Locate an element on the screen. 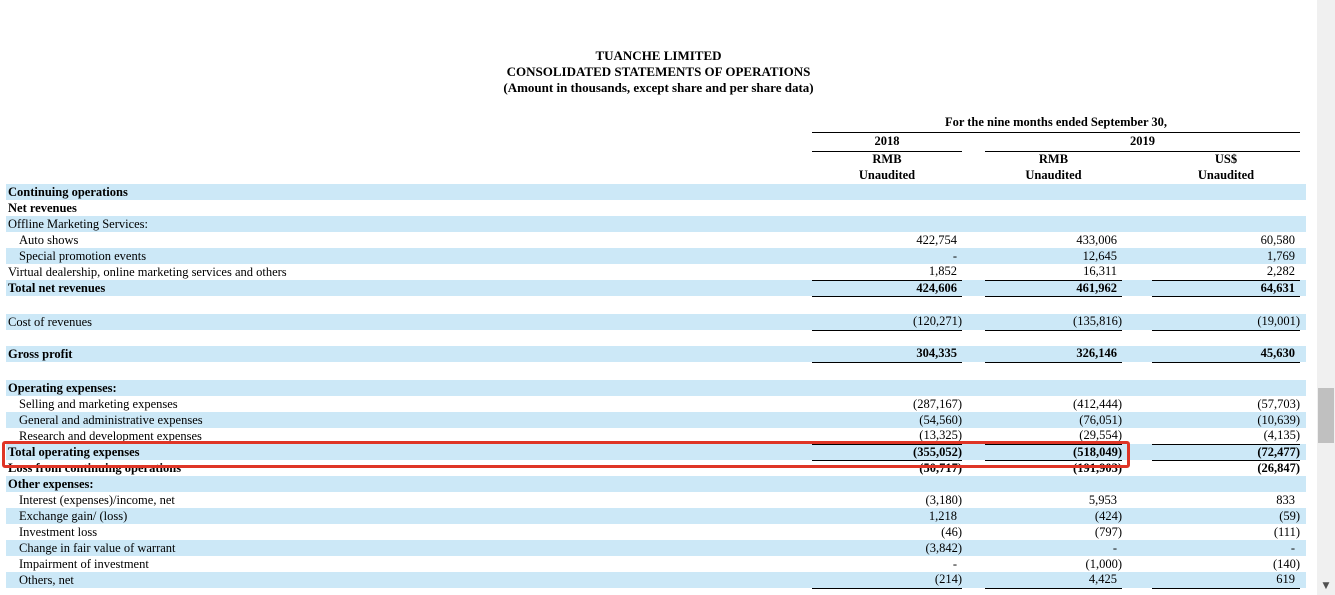 The image size is (1335, 595). row-label: Selling and marketing expenses is located at coordinates (98, 403).